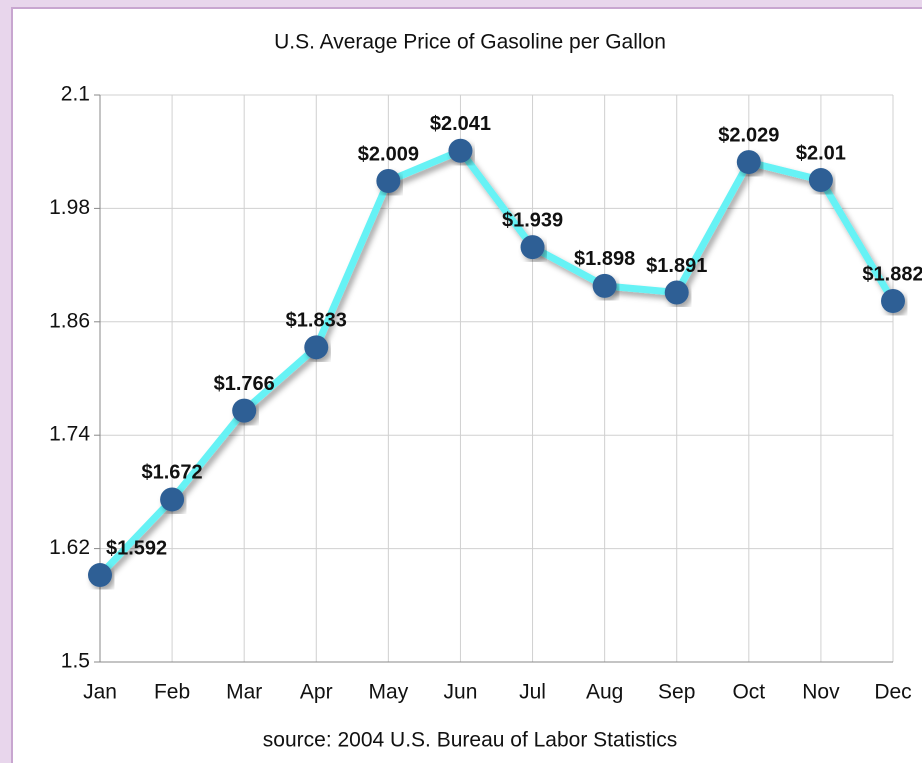  I want to click on value-label: $1.672, so click(172, 473).